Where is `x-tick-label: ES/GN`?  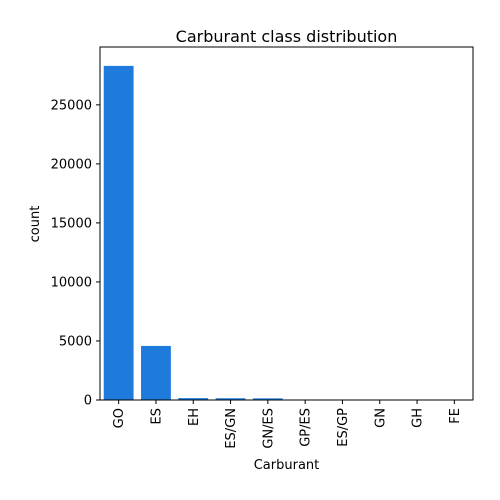
x-tick-label: ES/GN is located at coordinates (231, 428).